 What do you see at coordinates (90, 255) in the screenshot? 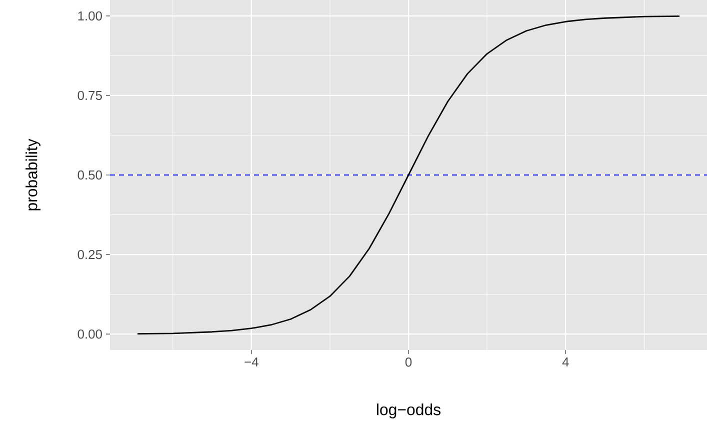
I see `y-tick-label: 0.25` at bounding box center [90, 255].